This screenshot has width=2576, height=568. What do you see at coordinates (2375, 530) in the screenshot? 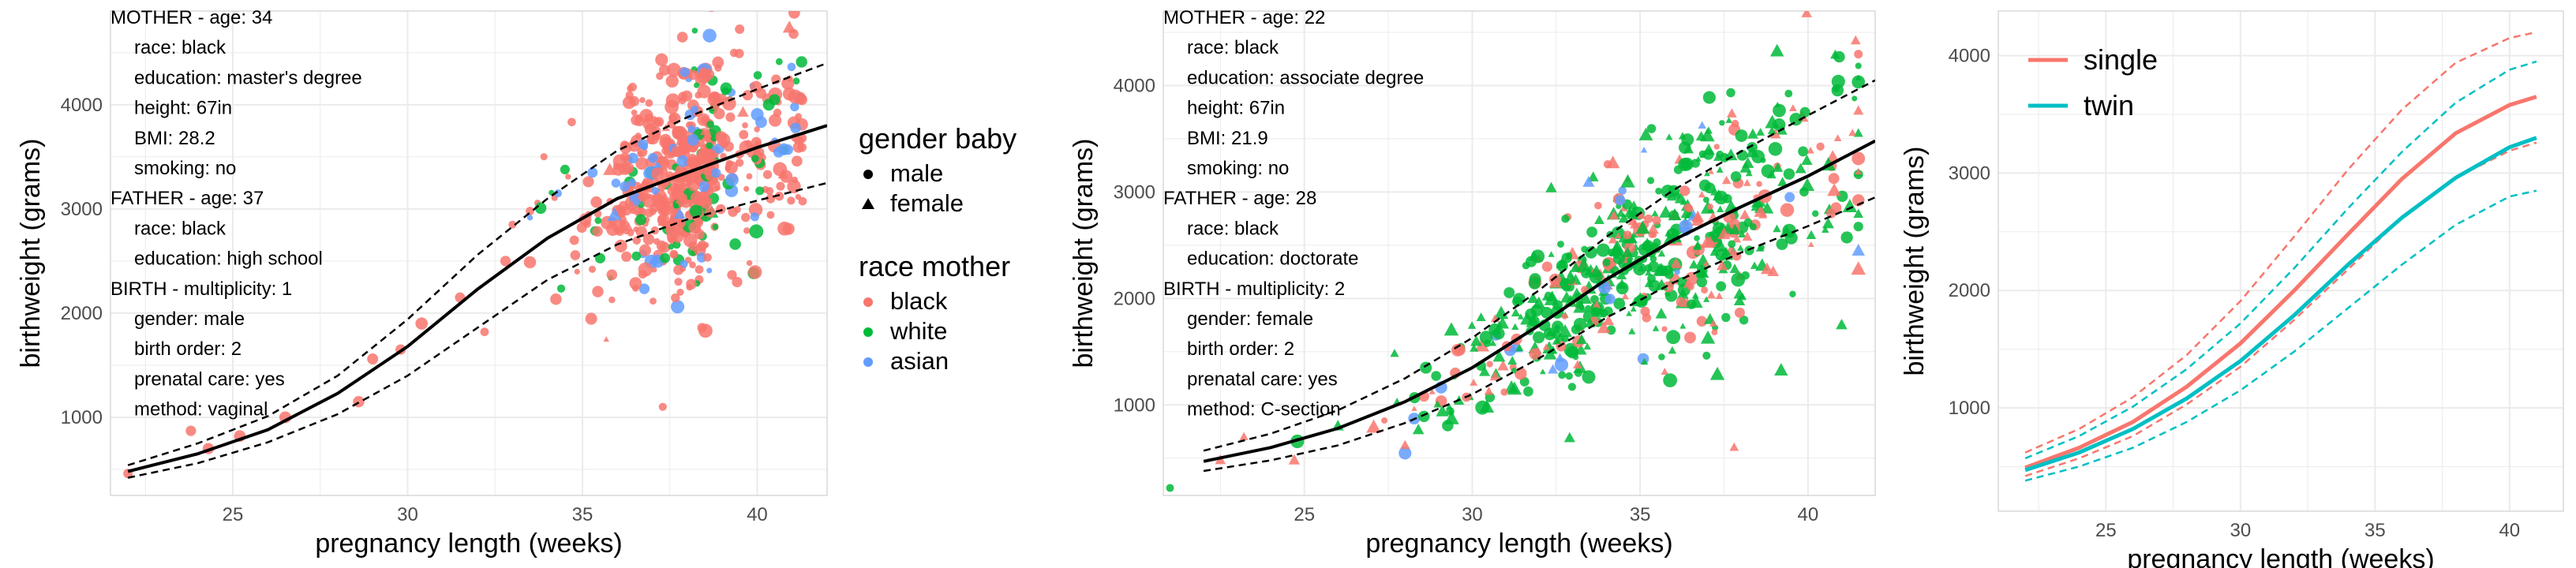
I see `x-tick-label: 35` at bounding box center [2375, 530].